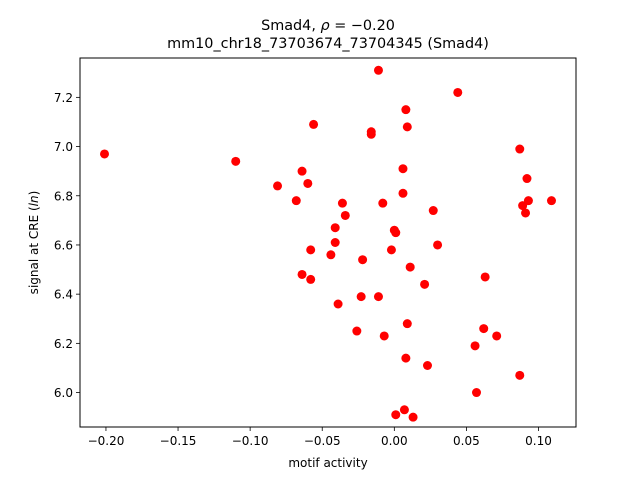  I want to click on chart-title: Smad4, ρ = −0.20, so click(328, 26).